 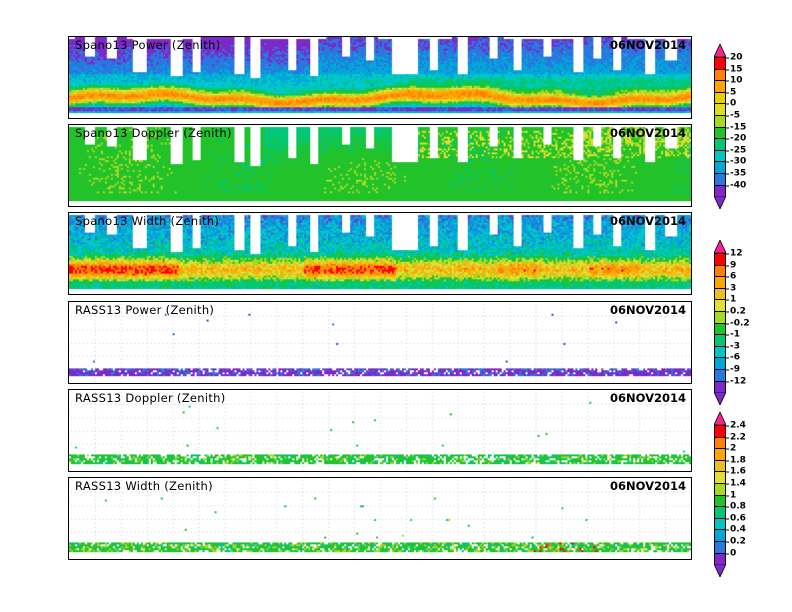 I want to click on colorbar-label: 6, so click(x=733, y=276).